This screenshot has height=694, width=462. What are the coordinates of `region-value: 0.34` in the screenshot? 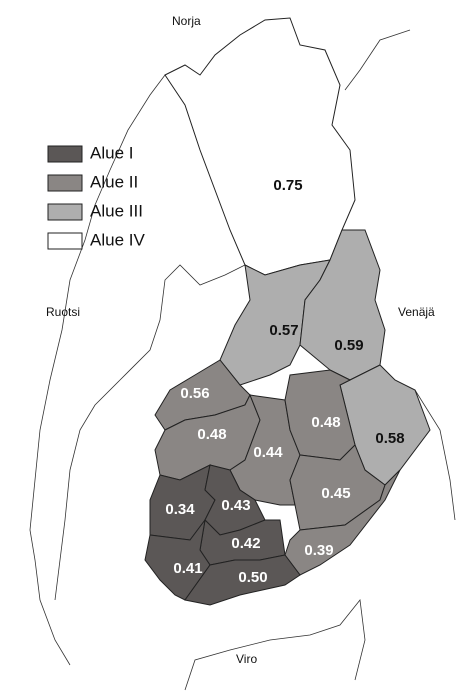 It's located at (180, 509).